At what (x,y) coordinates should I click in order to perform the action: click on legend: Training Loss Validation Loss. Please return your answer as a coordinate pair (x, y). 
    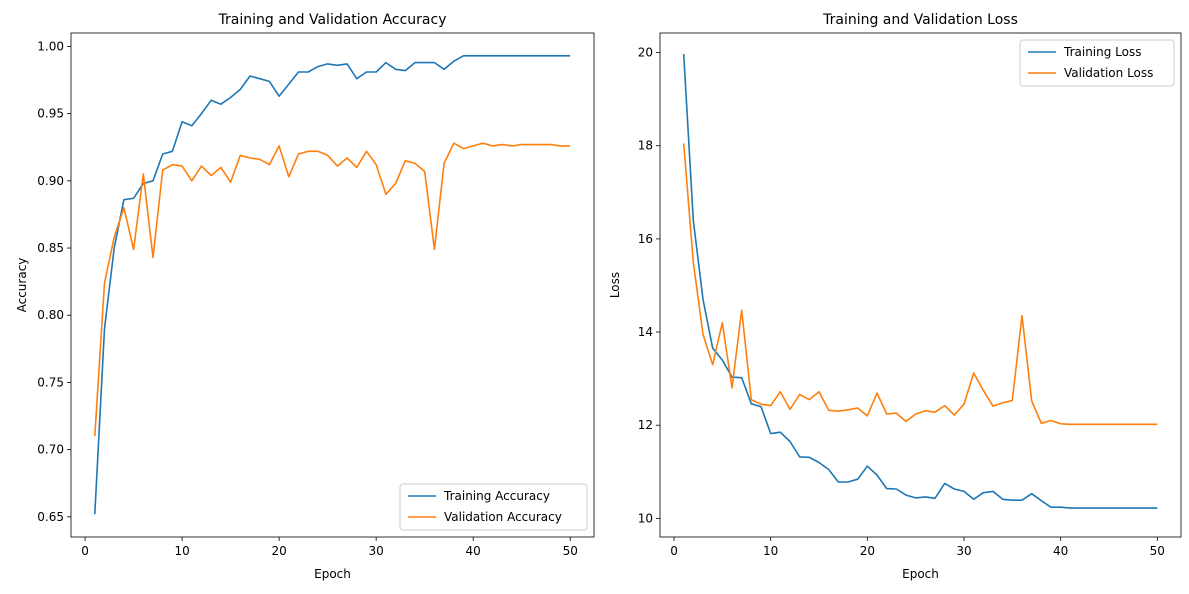
    Looking at the image, I should click on (1097, 63).